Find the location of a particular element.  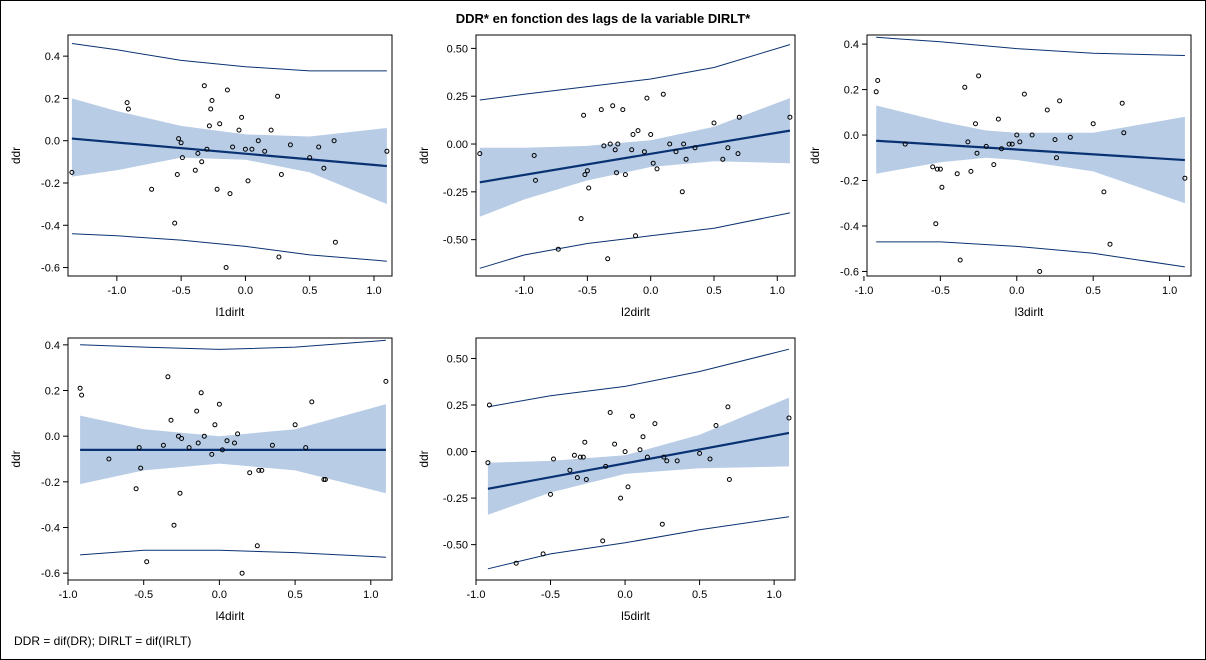

y-tick-label: 0.2 is located at coordinates (52, 99).